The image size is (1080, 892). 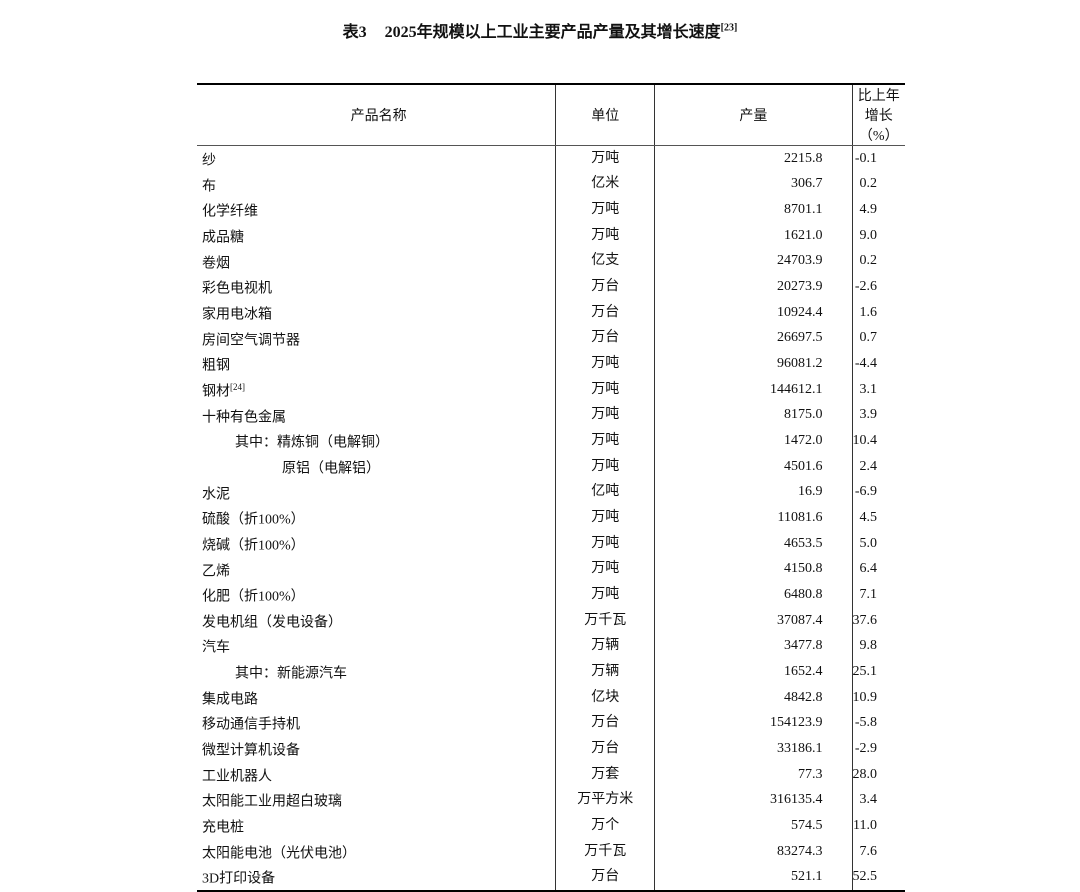 I want to click on growth: 7.6, so click(x=878, y=851).